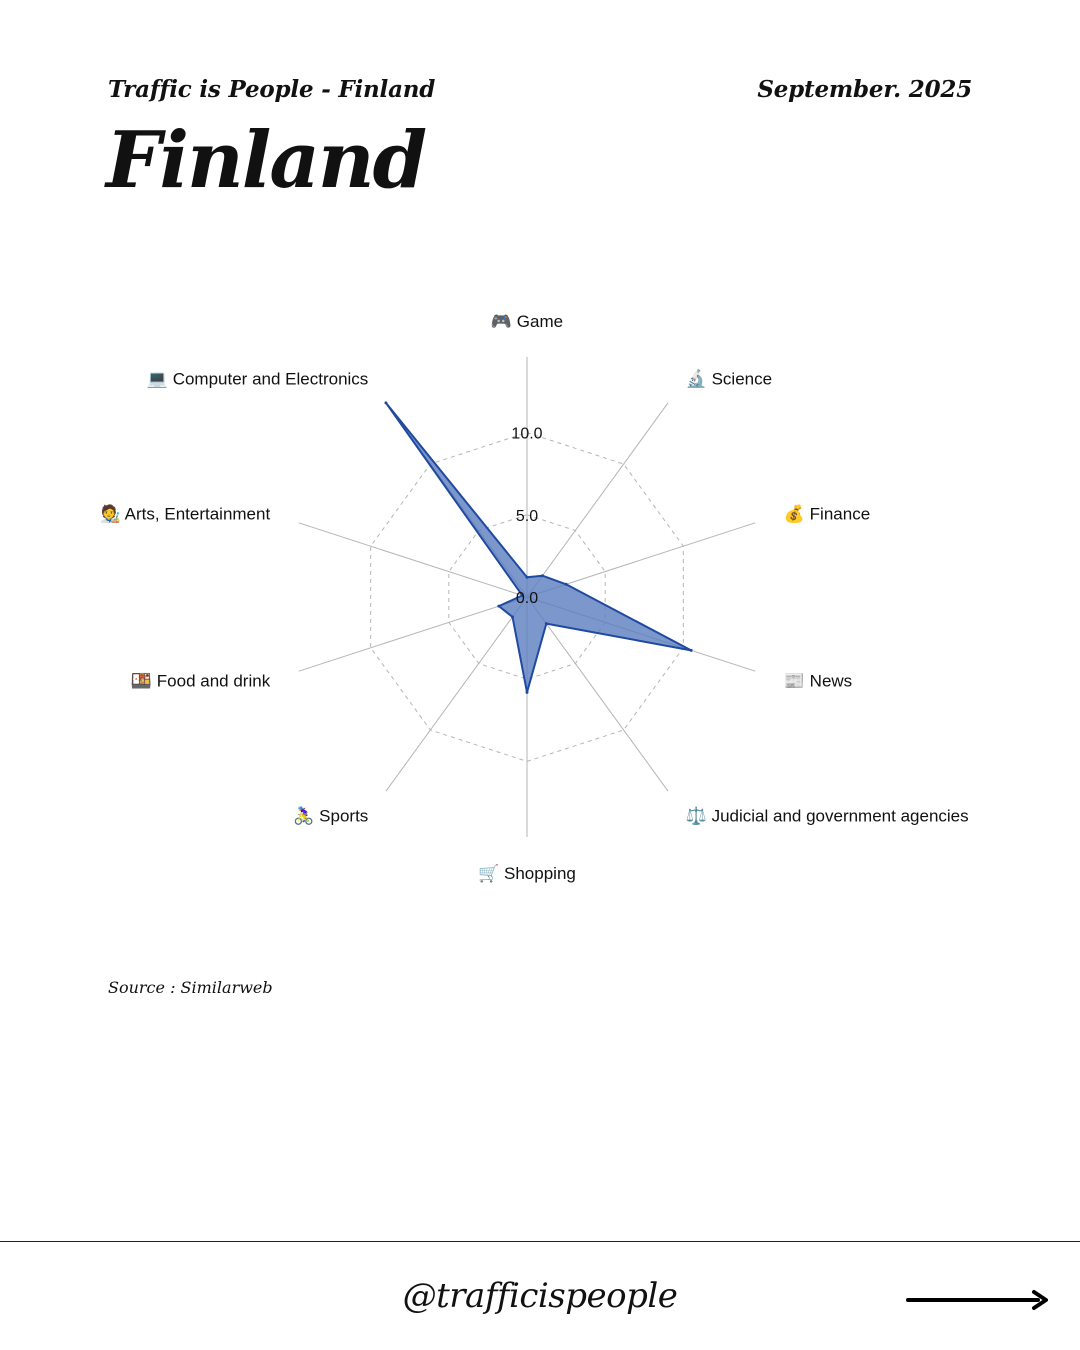  I want to click on header-left-title: Traffic is People - Finland, so click(272, 89).